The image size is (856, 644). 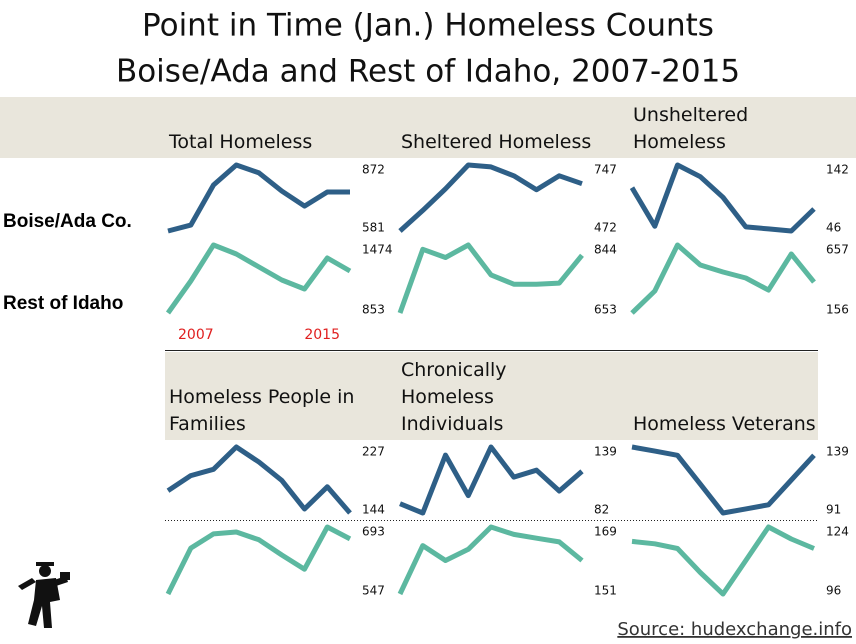 What do you see at coordinates (833, 591) in the screenshot?
I see `y-tick-label: 96` at bounding box center [833, 591].